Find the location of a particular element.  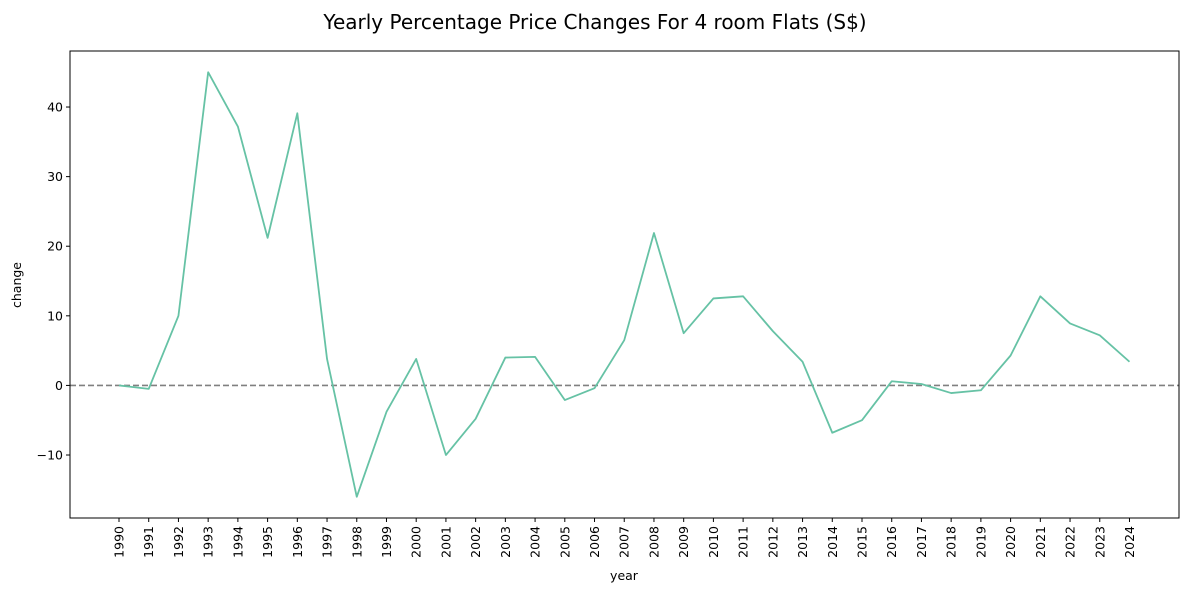

x-tick-label: 2008 is located at coordinates (653, 542).